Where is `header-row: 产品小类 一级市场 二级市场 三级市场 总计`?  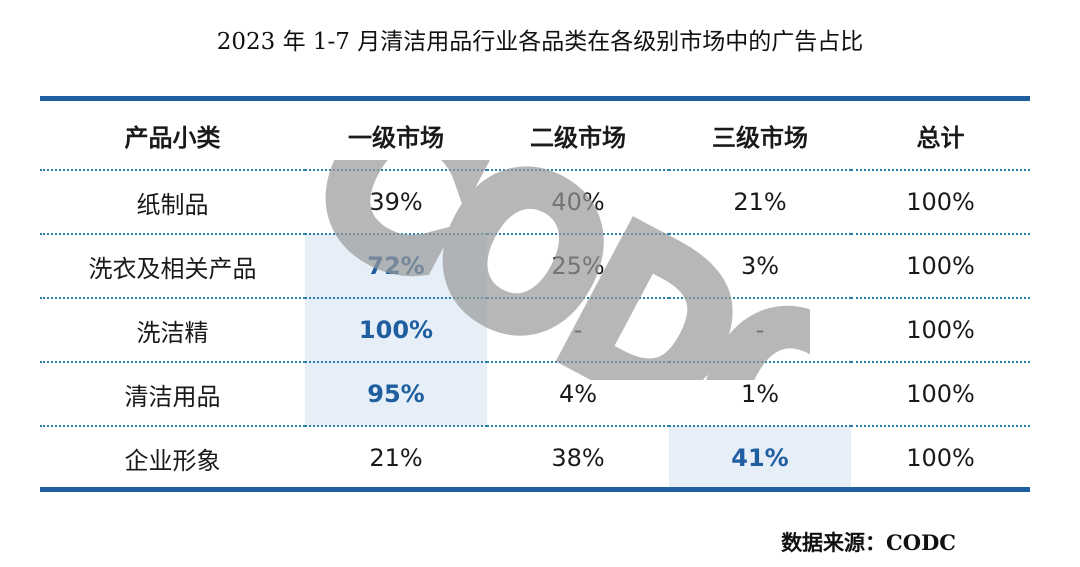 header-row: 产品小类 一级市场 二级市场 三级市场 总计 is located at coordinates (535, 136).